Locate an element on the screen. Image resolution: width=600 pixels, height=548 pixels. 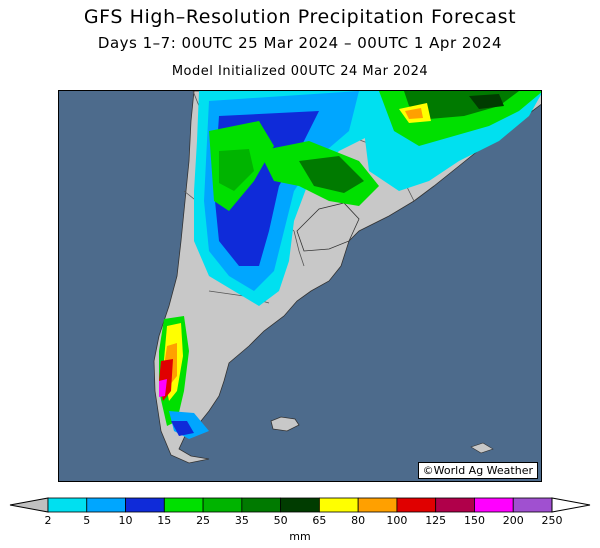
legend-tick-label: 80 is located at coordinates (358, 520).